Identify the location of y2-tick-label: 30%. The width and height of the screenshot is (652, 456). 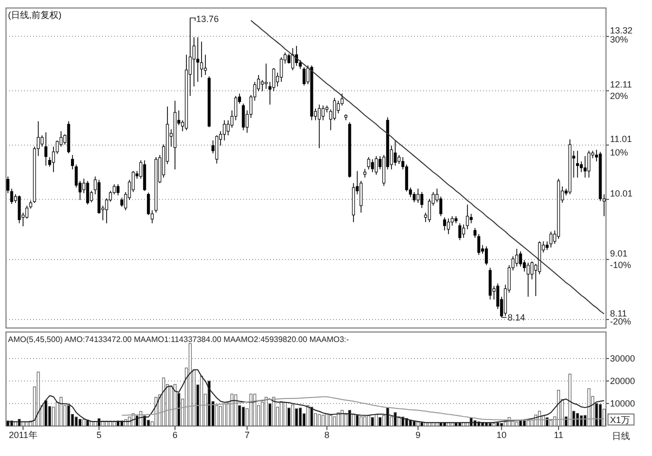
(619, 39).